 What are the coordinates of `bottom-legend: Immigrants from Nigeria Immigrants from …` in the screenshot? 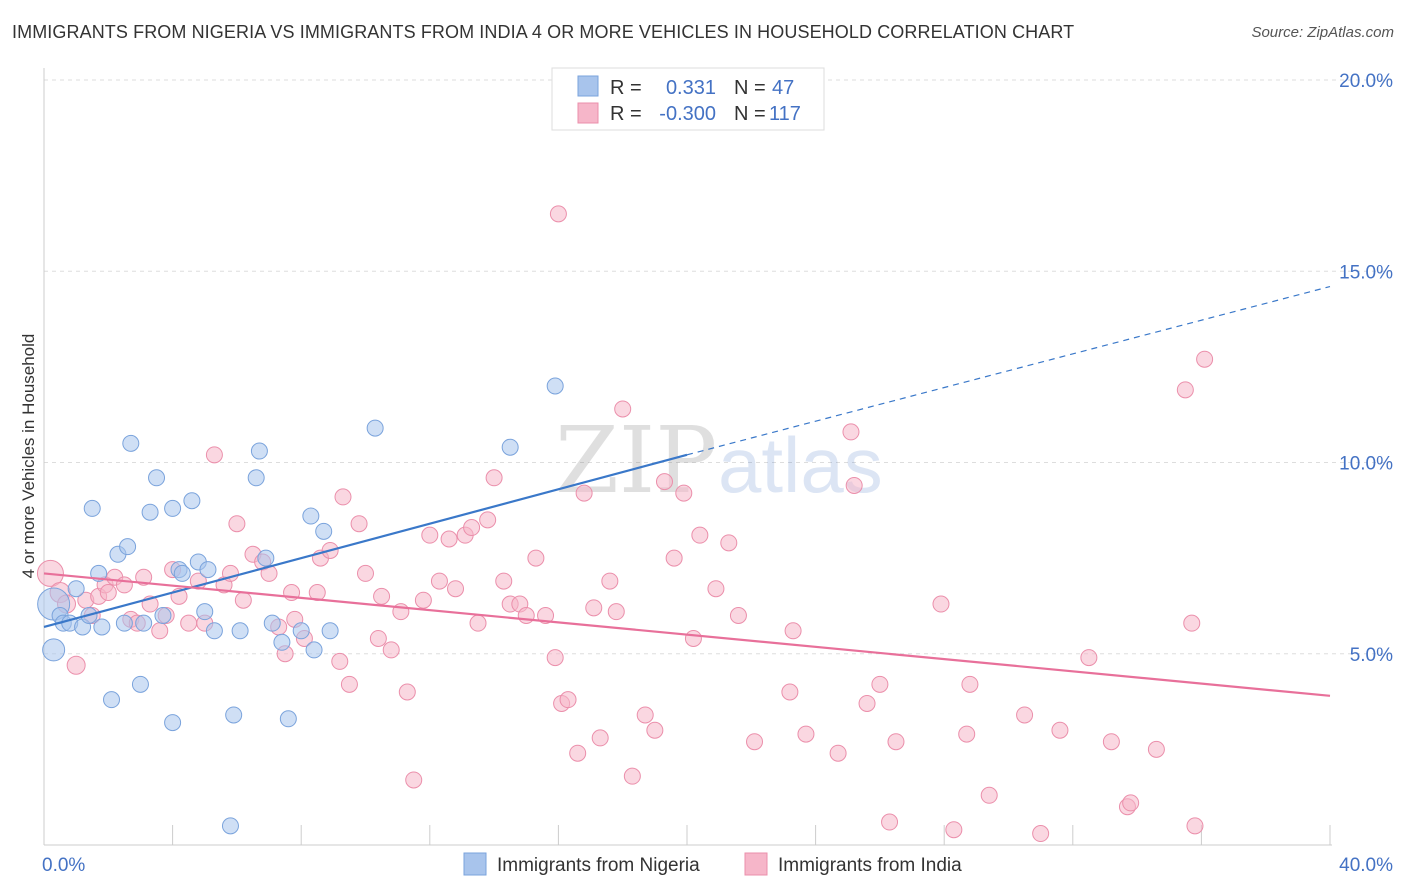 It's located at (712, 864).